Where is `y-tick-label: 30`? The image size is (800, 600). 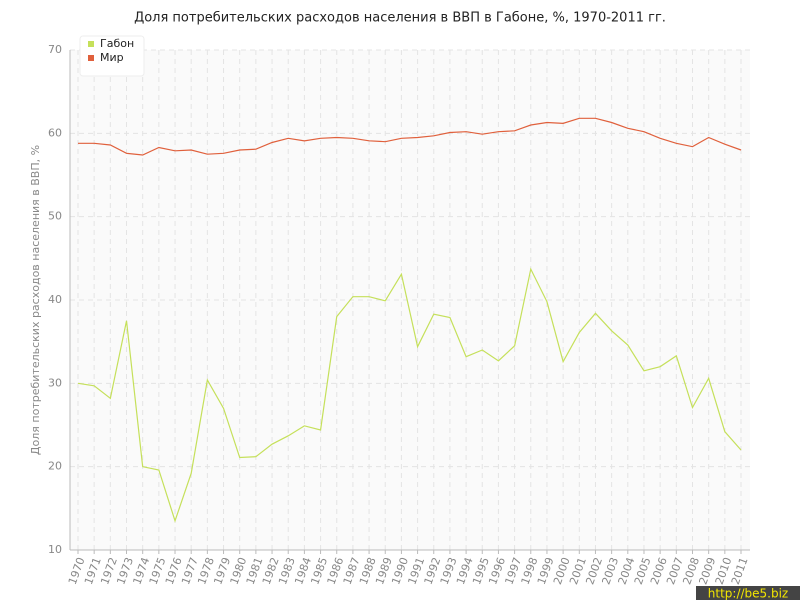 y-tick-label: 30 is located at coordinates (55, 382).